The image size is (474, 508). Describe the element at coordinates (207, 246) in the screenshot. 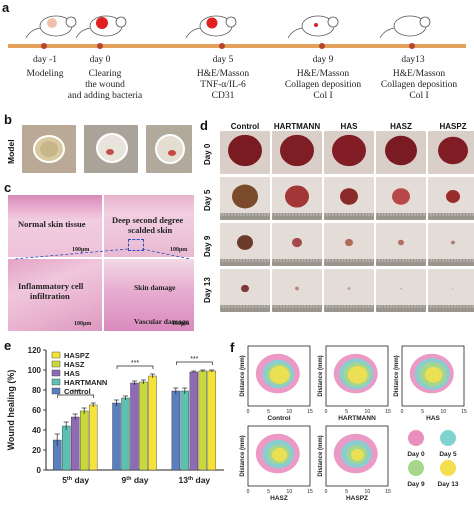

I see `photo-row-header: Day 9` at that location.